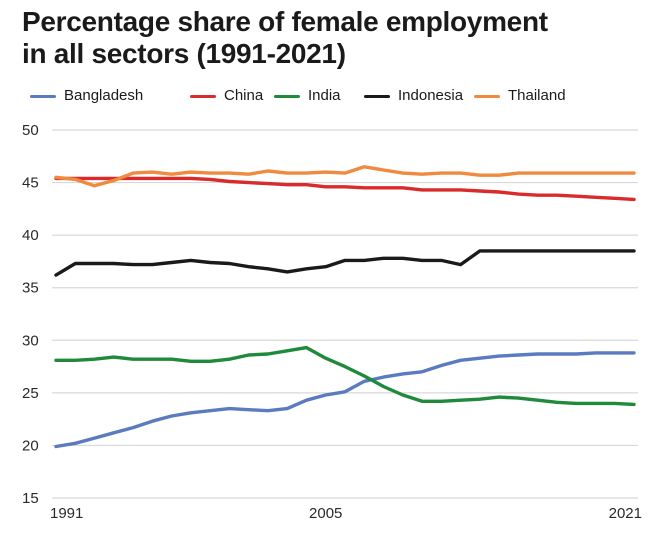  What do you see at coordinates (377, 96) in the screenshot?
I see `legend-swatch-indonesia` at bounding box center [377, 96].